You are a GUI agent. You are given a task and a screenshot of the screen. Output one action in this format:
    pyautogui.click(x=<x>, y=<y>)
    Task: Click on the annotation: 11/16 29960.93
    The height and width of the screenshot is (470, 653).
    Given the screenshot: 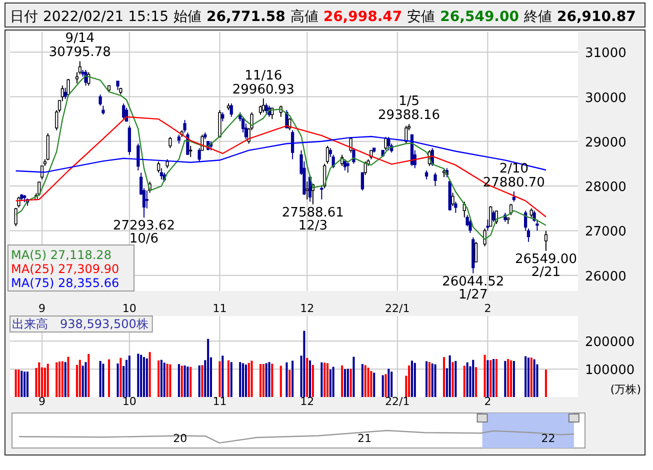 What is the action you would take?
    pyautogui.click(x=263, y=83)
    